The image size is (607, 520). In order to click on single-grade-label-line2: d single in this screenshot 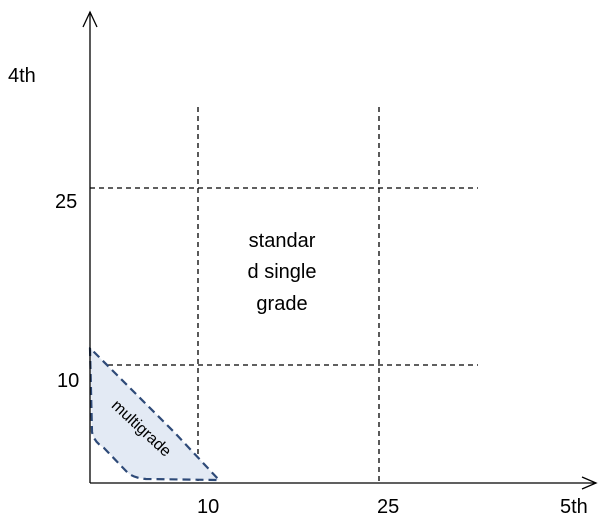, I will do `click(282, 272)`.